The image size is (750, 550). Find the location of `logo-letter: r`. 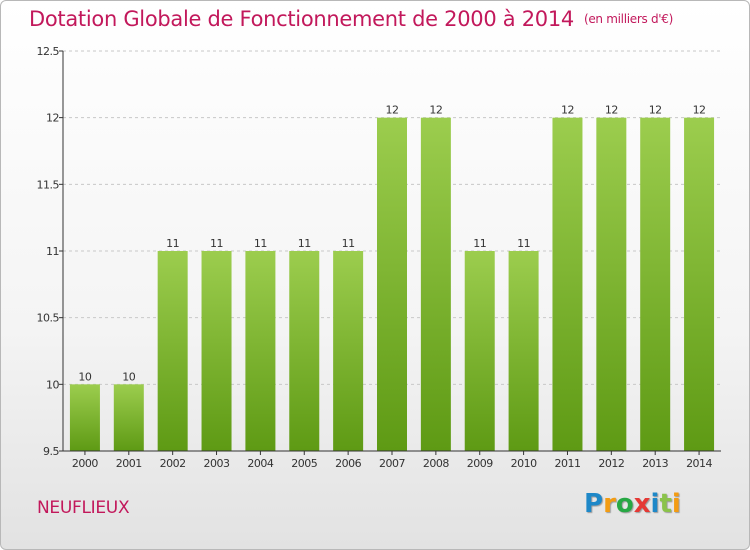

logo-letter: r is located at coordinates (609, 504).